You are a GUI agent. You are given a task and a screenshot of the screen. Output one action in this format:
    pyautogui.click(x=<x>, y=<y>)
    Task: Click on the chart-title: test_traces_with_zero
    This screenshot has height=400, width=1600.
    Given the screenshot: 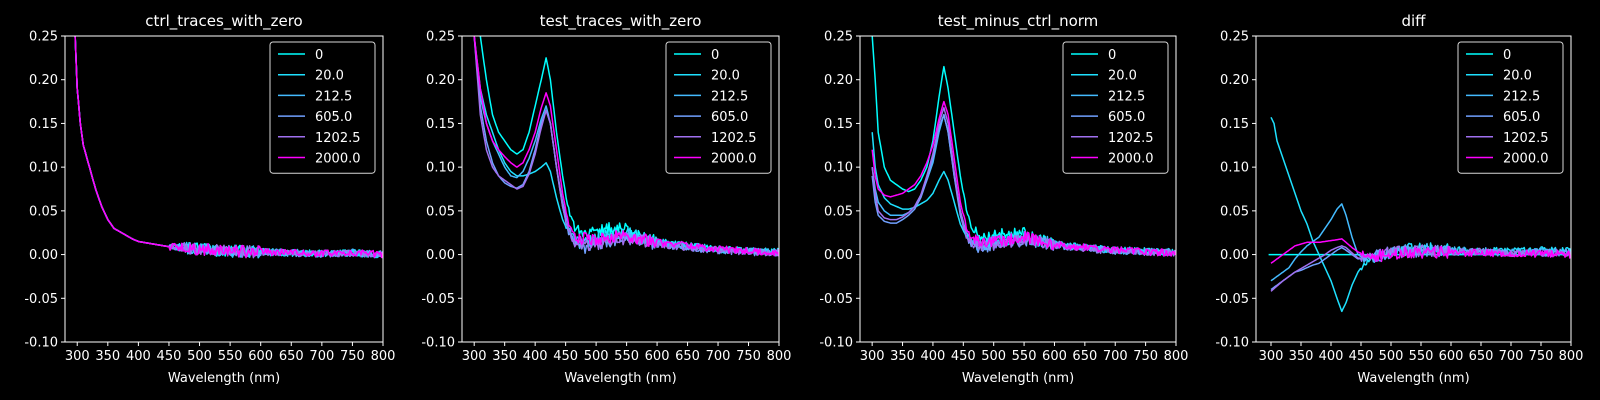 What is the action you would take?
    pyautogui.click(x=621, y=21)
    